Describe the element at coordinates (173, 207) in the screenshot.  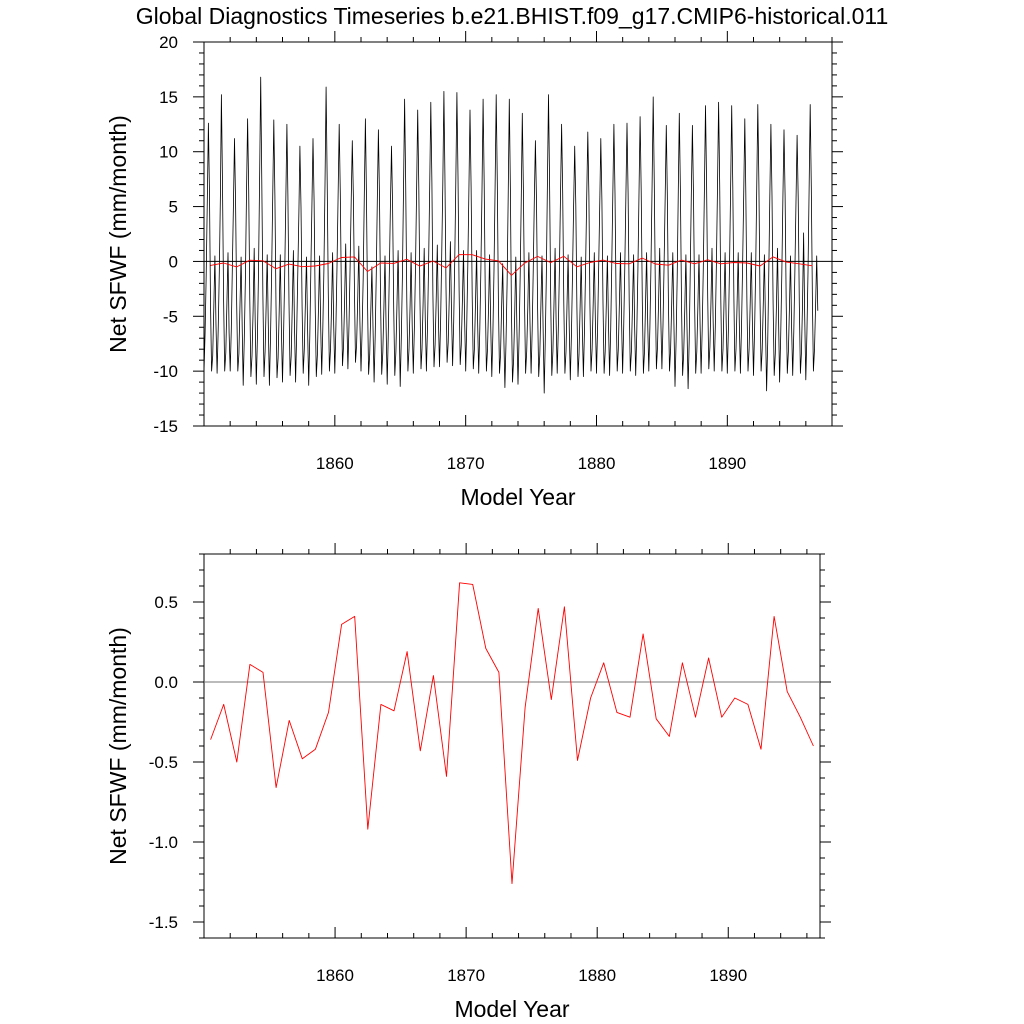
I see `top-y-tick-label: 5` at that location.